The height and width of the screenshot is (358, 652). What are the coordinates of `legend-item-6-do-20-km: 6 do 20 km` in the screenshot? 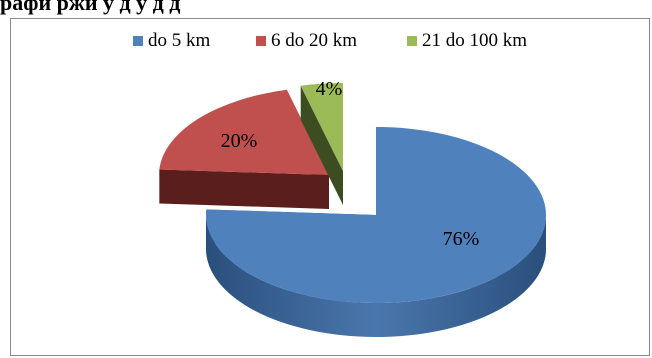 It's located at (306, 41).